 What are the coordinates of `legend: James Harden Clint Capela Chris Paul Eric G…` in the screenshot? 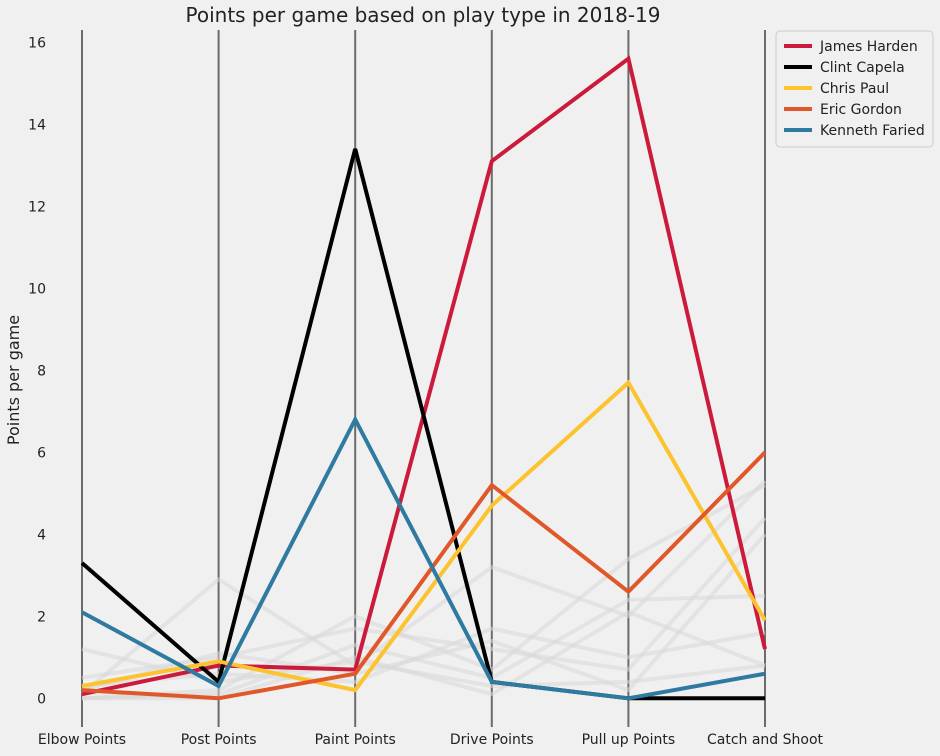 It's located at (854, 89).